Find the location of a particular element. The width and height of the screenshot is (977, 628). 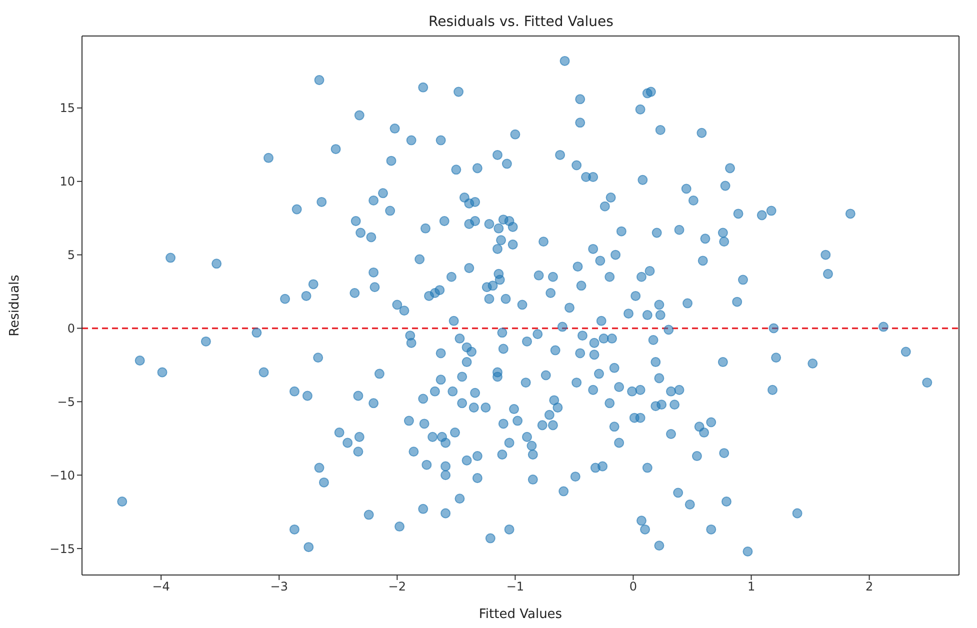

x-axis-title: Fitted Values is located at coordinates (520, 614).